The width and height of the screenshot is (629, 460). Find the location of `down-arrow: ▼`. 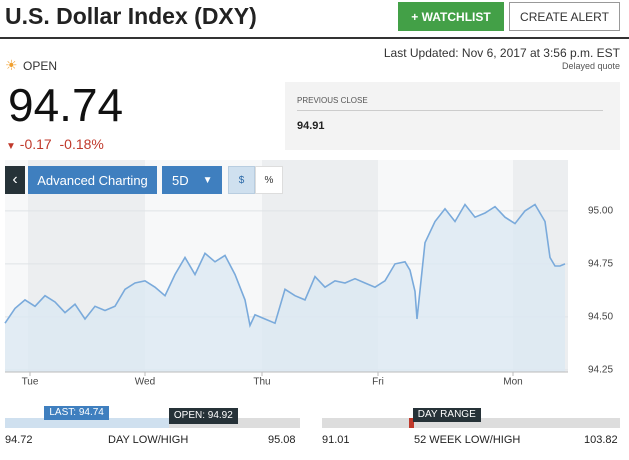

down-arrow: ▼ is located at coordinates (11, 146).